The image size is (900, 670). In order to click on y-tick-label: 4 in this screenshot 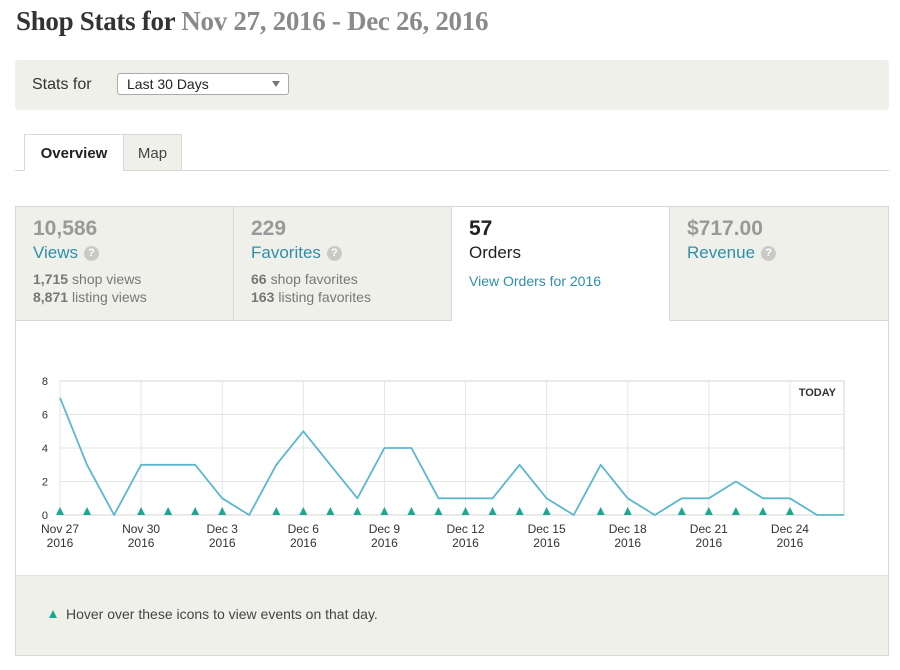, I will do `click(45, 449)`.